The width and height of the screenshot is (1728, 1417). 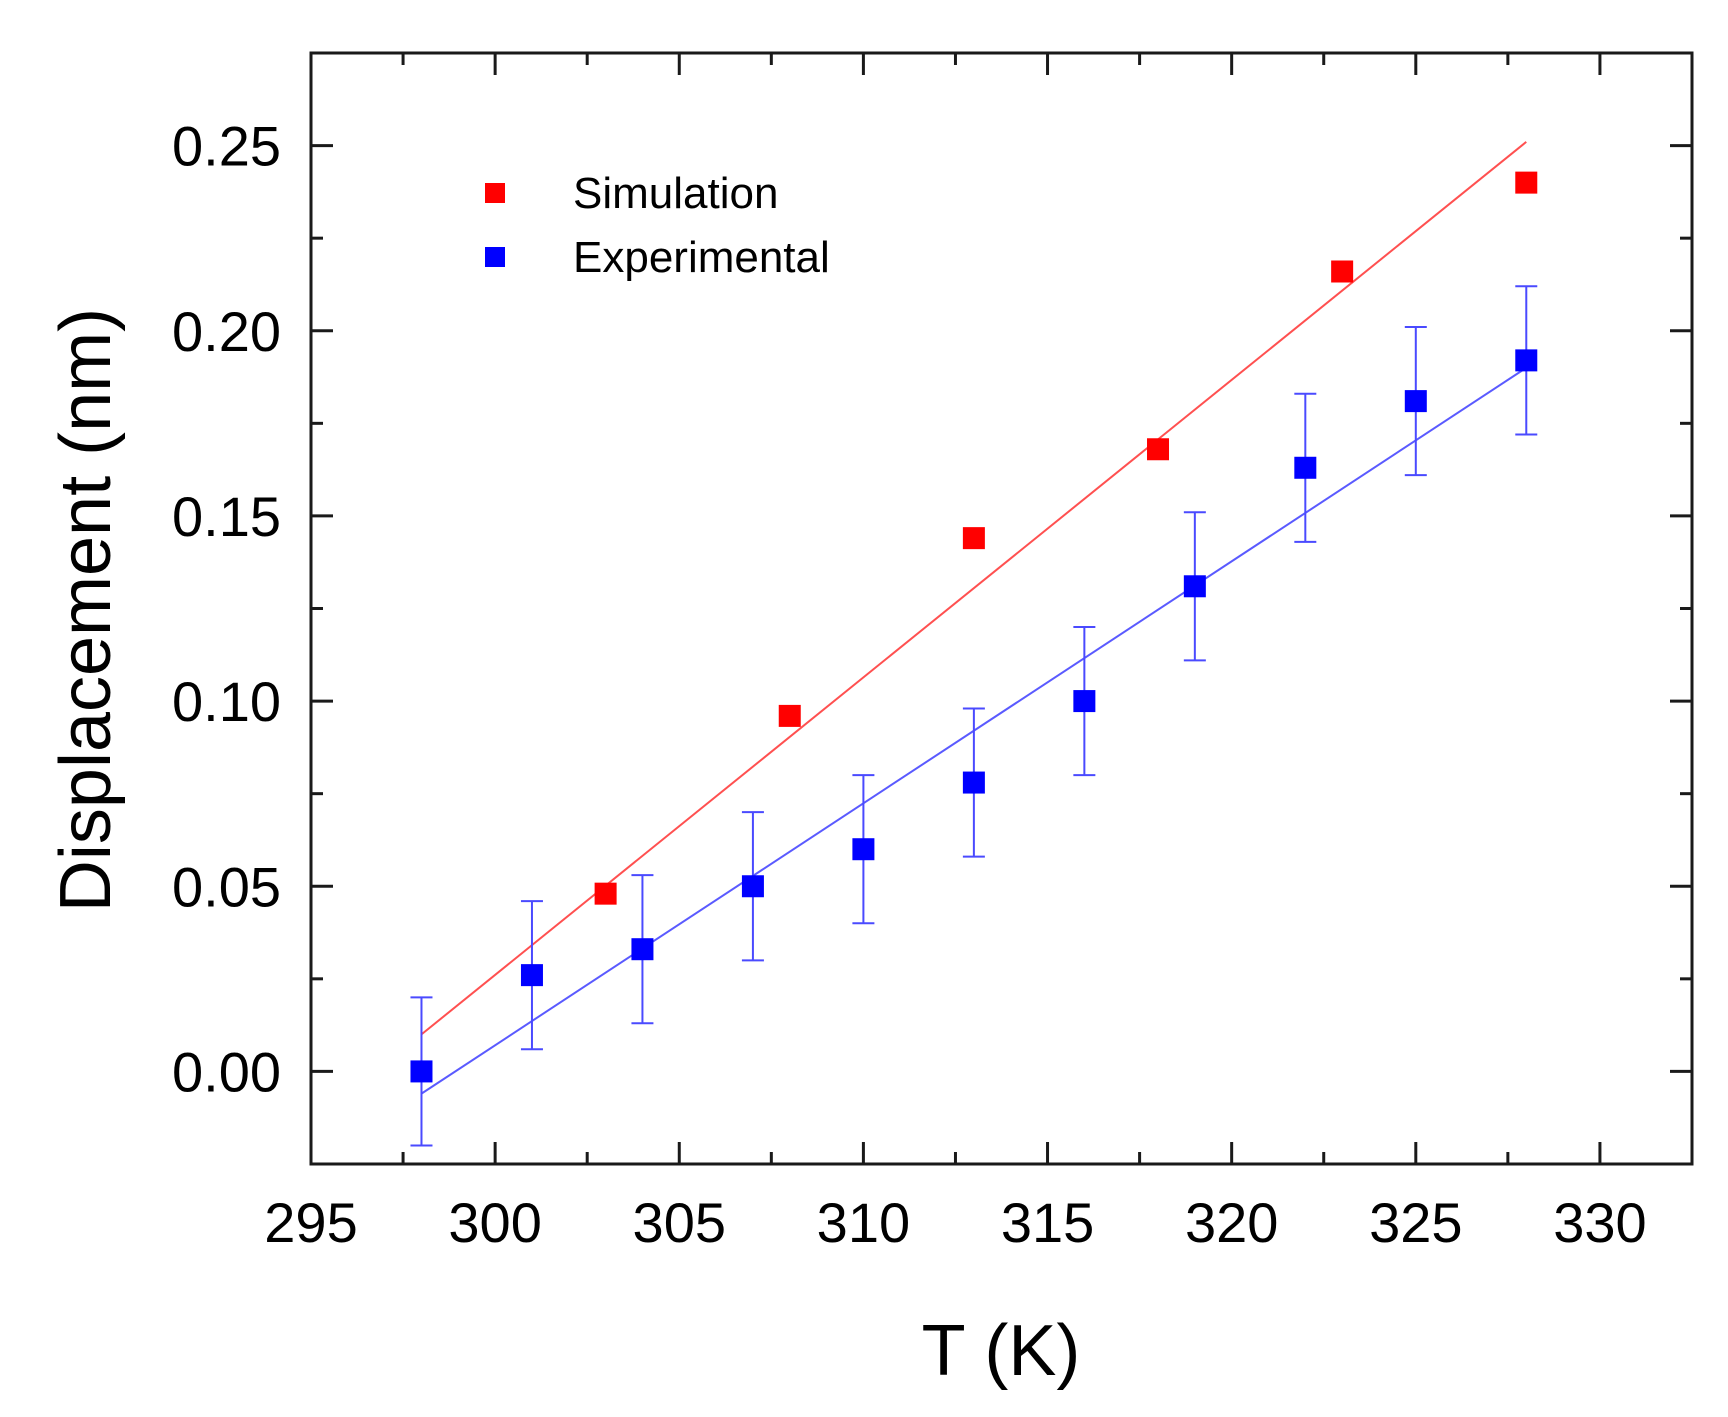 What do you see at coordinates (657, 225) in the screenshot?
I see `legend: Simulation Experimental` at bounding box center [657, 225].